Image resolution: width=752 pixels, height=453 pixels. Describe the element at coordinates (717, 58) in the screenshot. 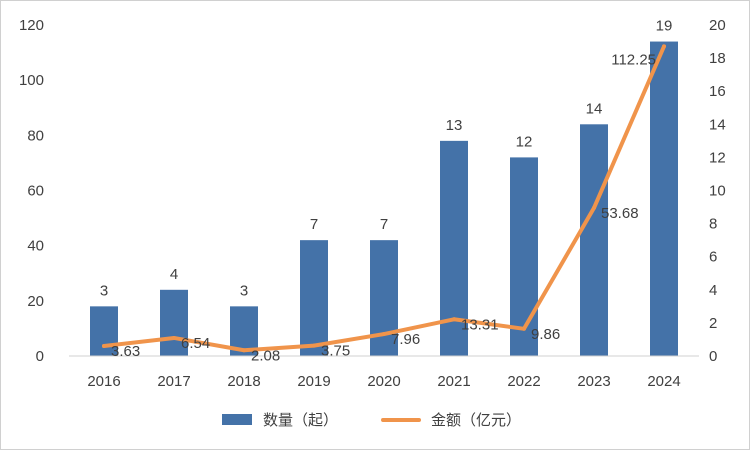

I see `right-axis-tick-label: 18` at that location.